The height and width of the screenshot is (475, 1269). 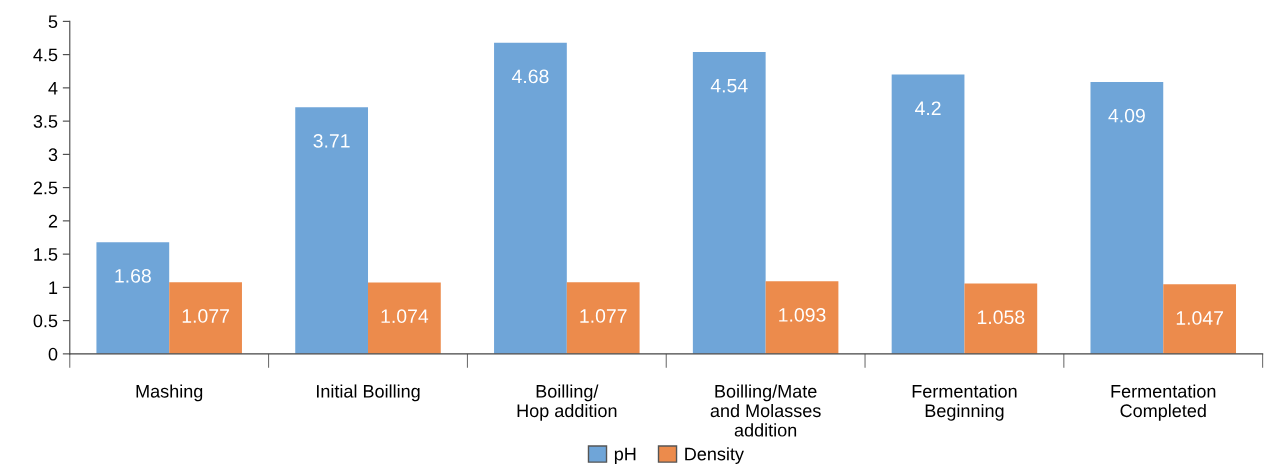 I want to click on data-label: 1.047, so click(x=1199, y=318).